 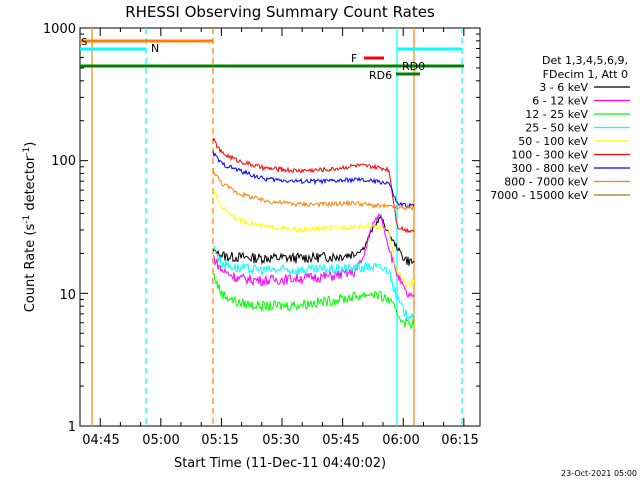 What do you see at coordinates (556, 114) in the screenshot?
I see `legend-label: 12 - 25 keV` at bounding box center [556, 114].